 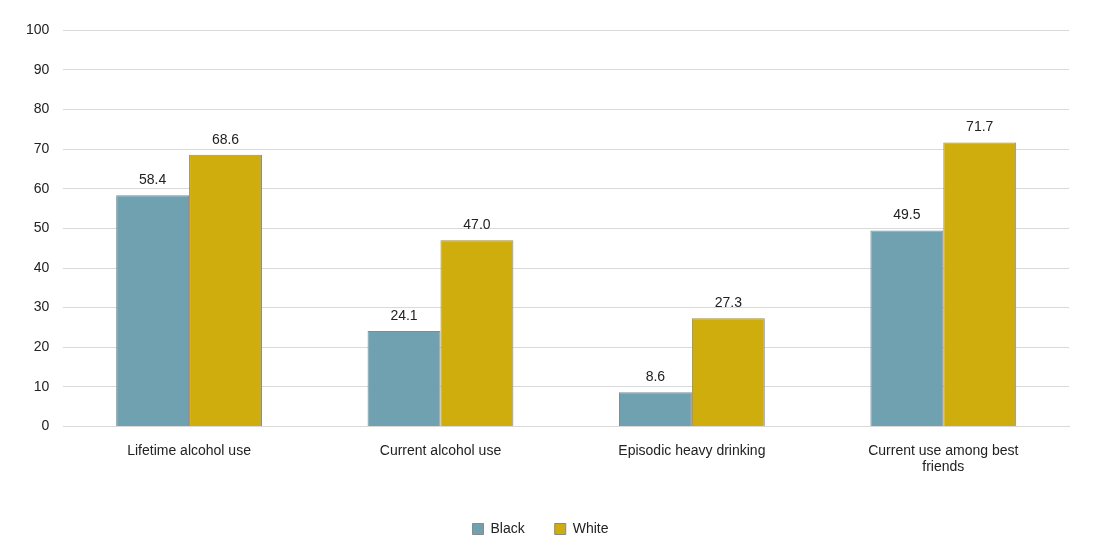 I want to click on y-tick-label: 40, so click(x=41, y=266).